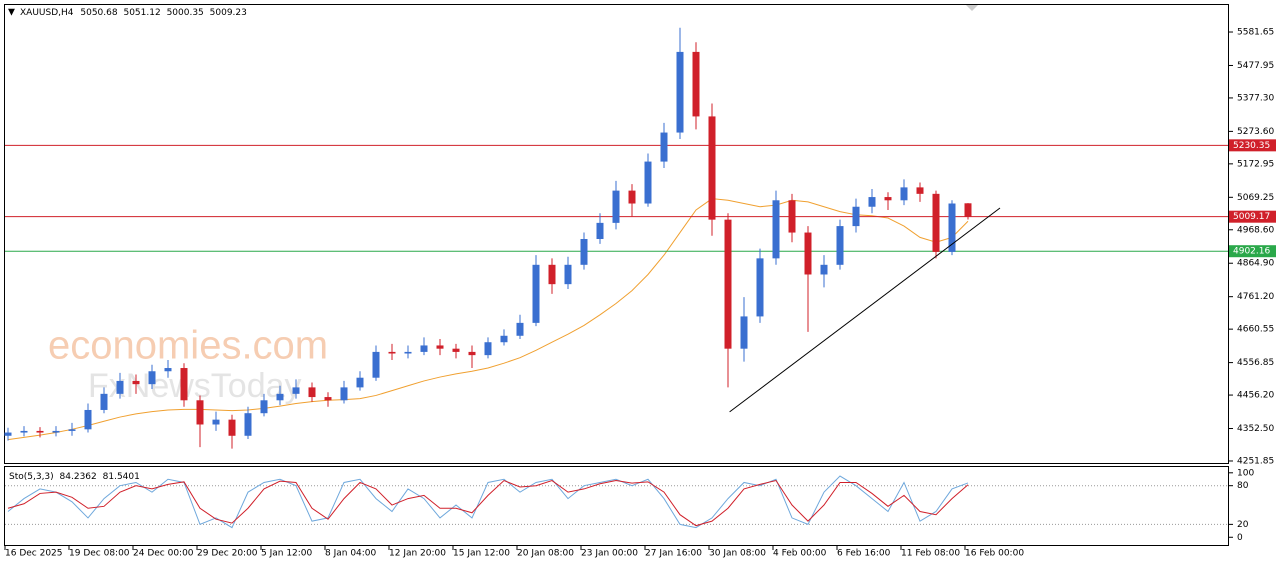  Describe the element at coordinates (47, 13) in the screenshot. I see `symbol: XAUUSD,H4` at that location.